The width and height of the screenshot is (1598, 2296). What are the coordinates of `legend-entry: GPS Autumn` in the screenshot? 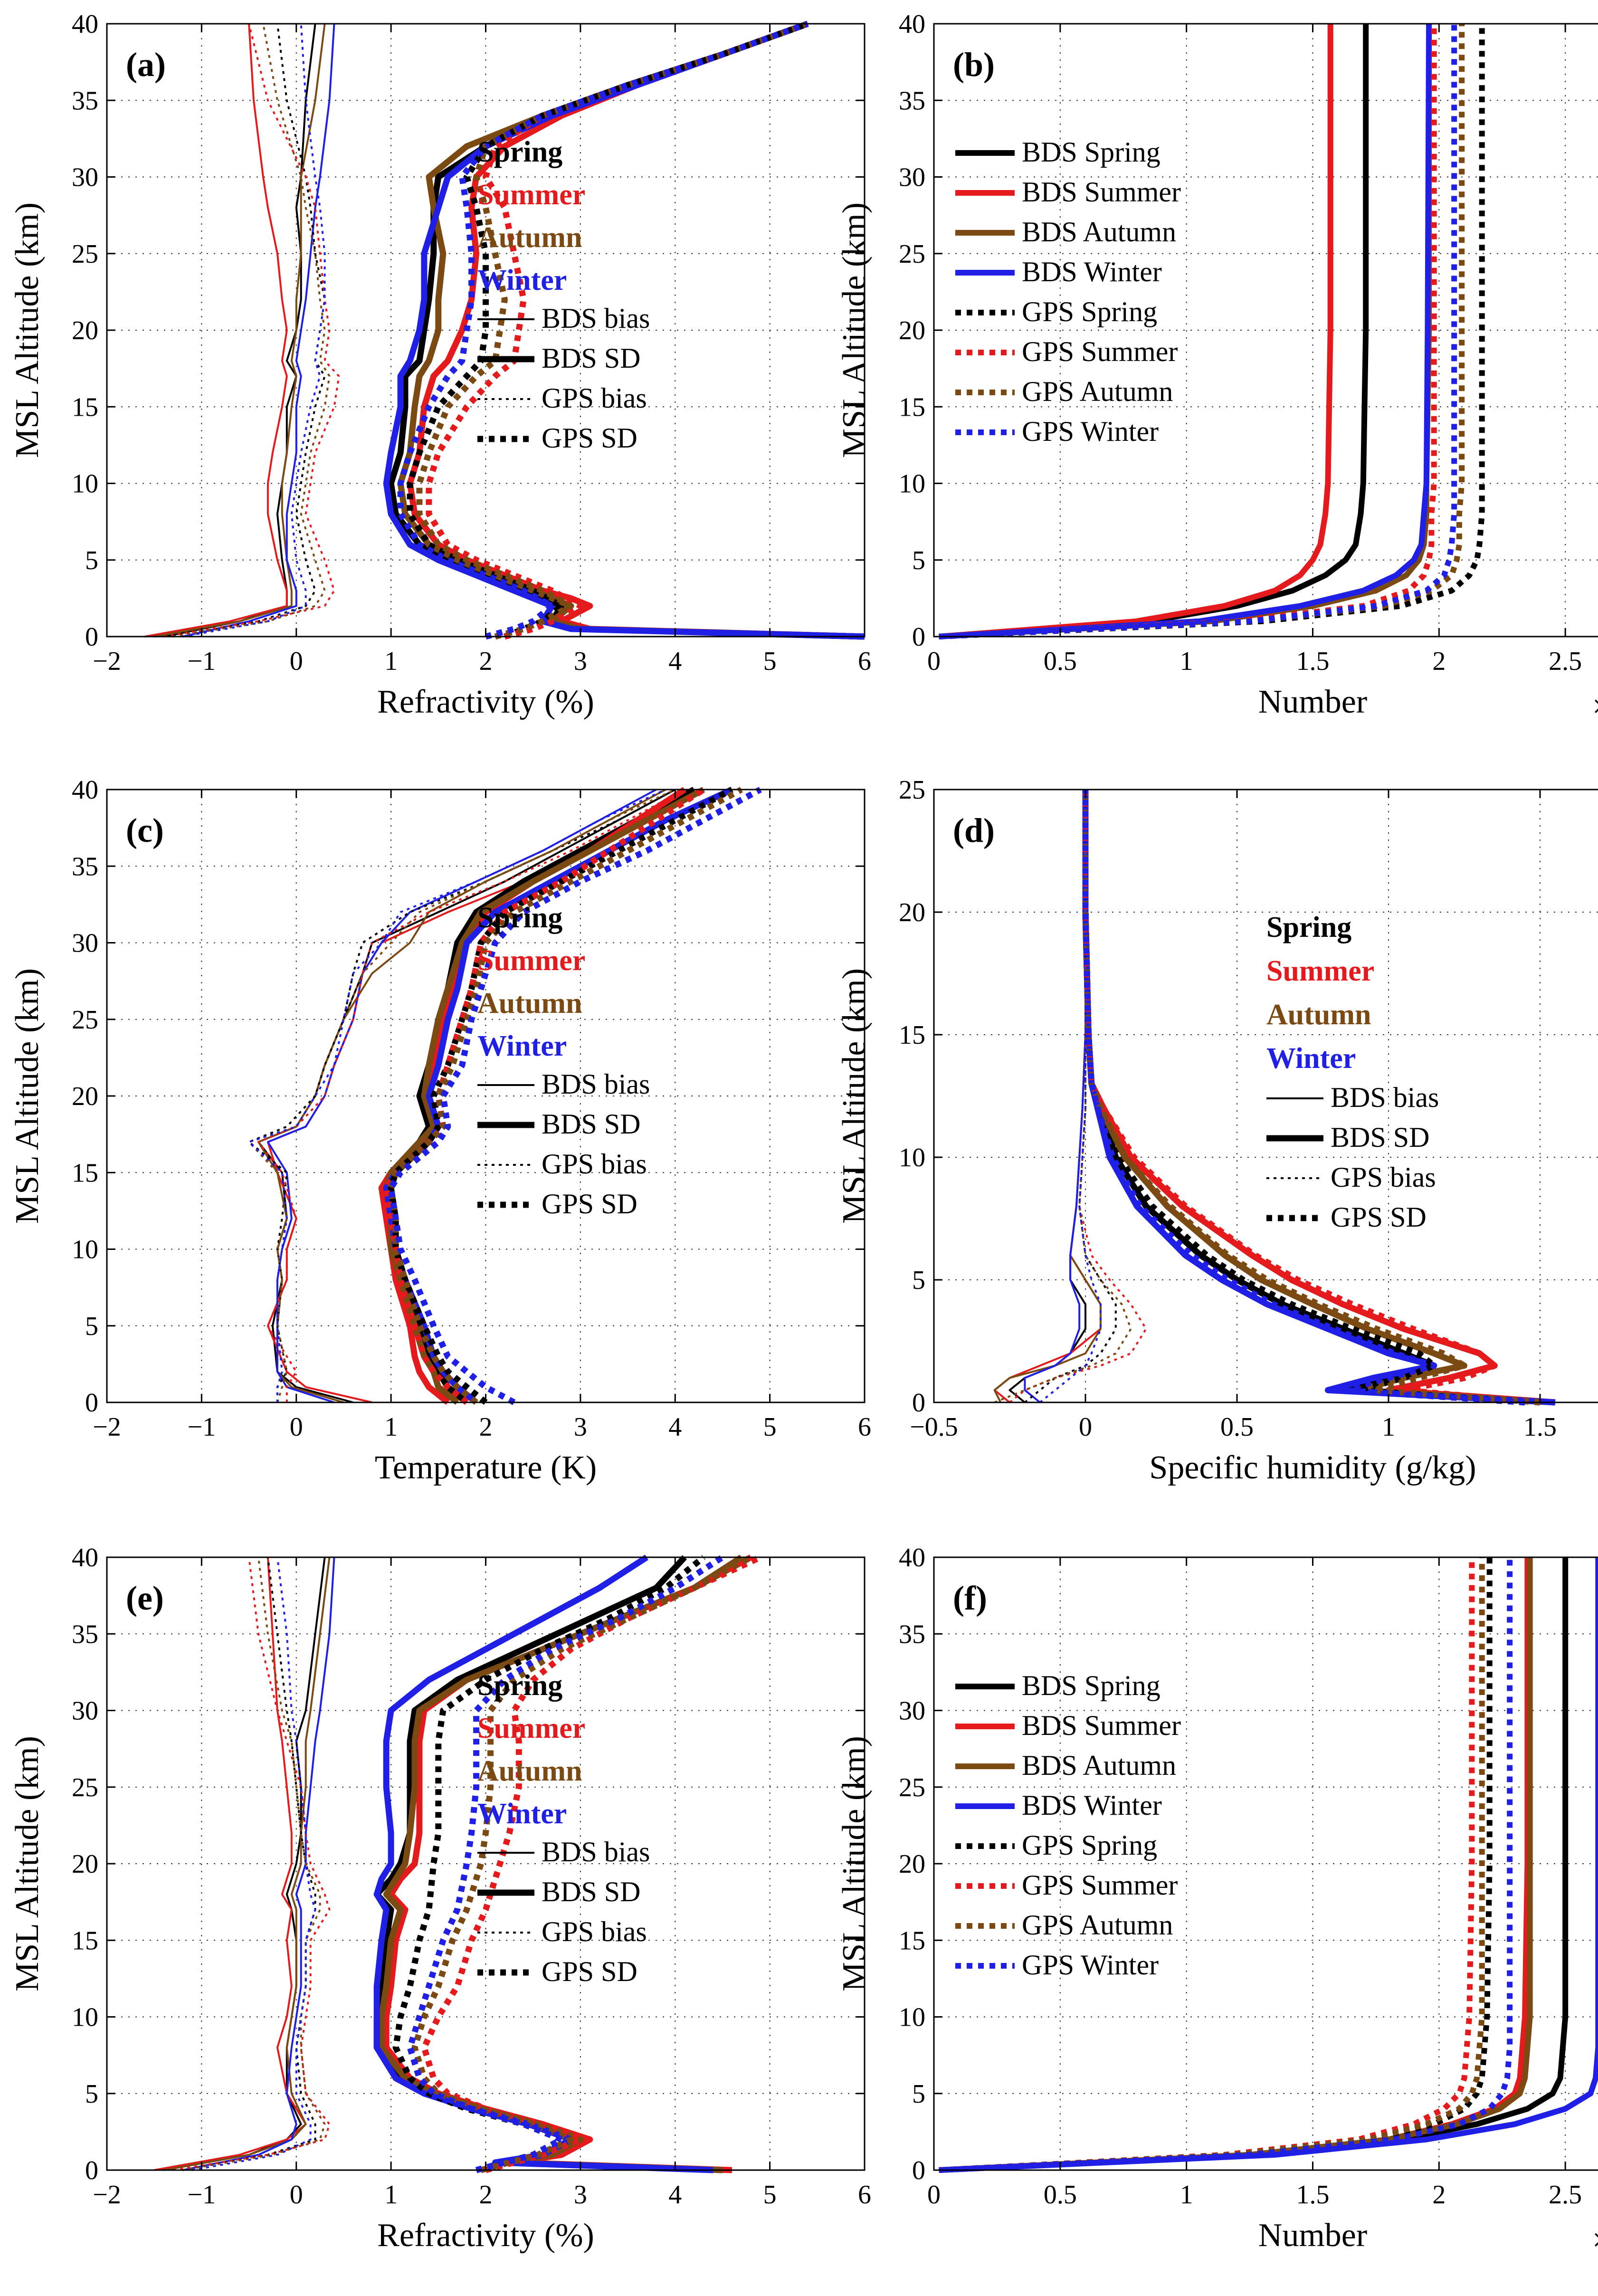 It's located at (1097, 1925).